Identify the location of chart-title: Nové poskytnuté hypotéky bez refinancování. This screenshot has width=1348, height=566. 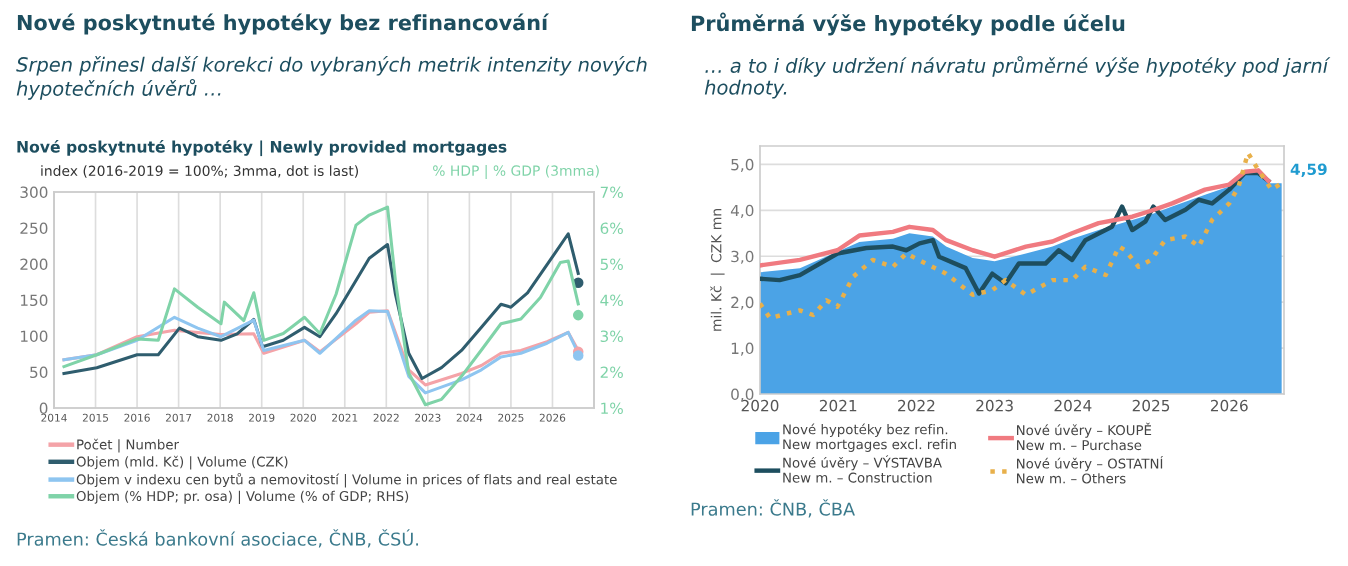
(283, 24).